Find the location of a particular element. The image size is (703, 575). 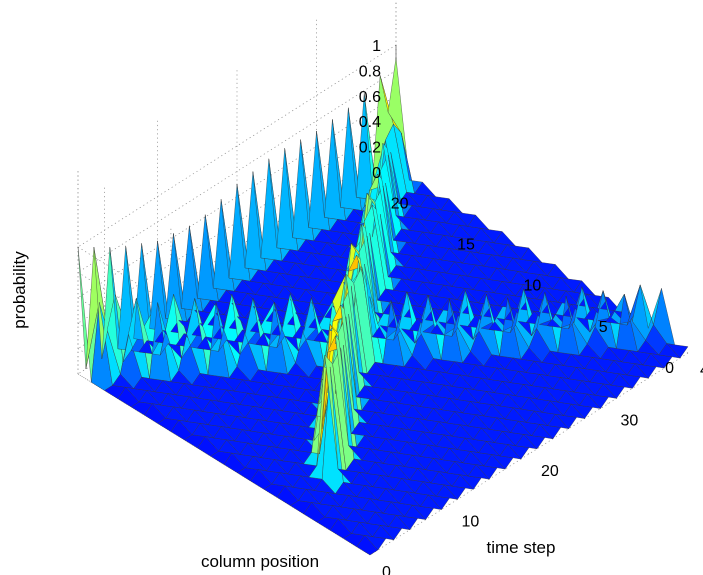

z-tick-label: 0.4 is located at coordinates (370, 122).